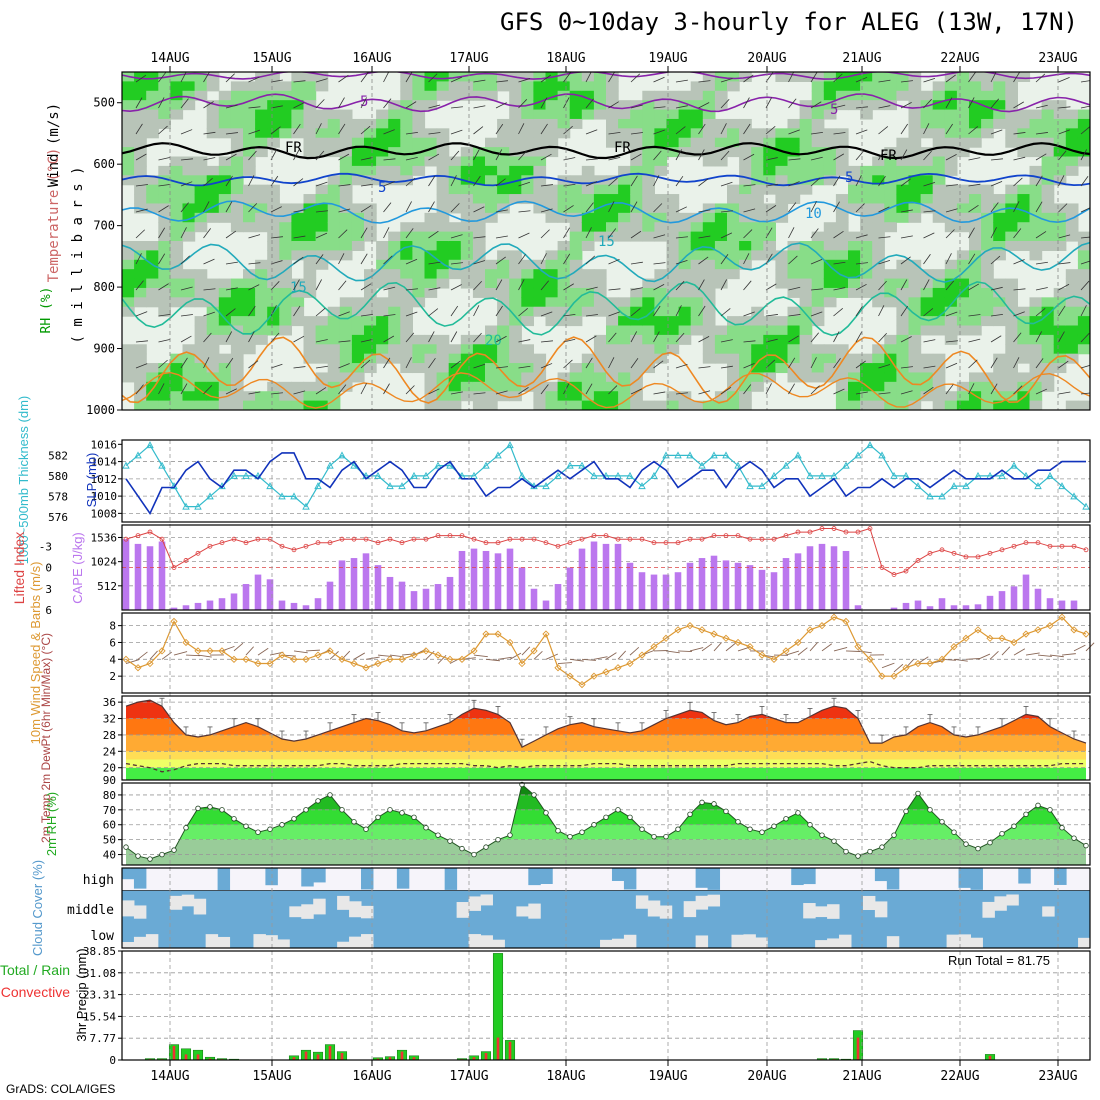 This screenshot has width=1100, height=1100. Describe the element at coordinates (606, 1005) in the screenshot. I see `precip-panel-bg` at that location.